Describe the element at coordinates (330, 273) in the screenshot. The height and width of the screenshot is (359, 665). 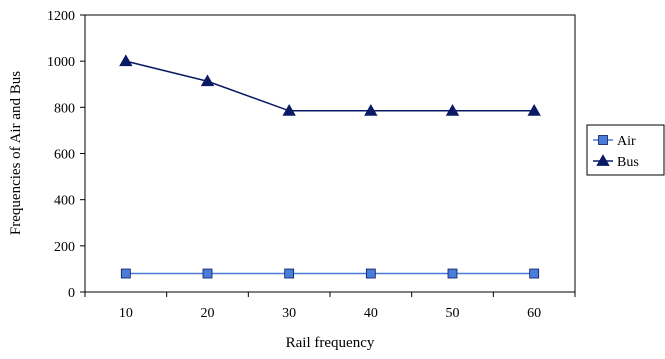
I see `series-air` at that location.